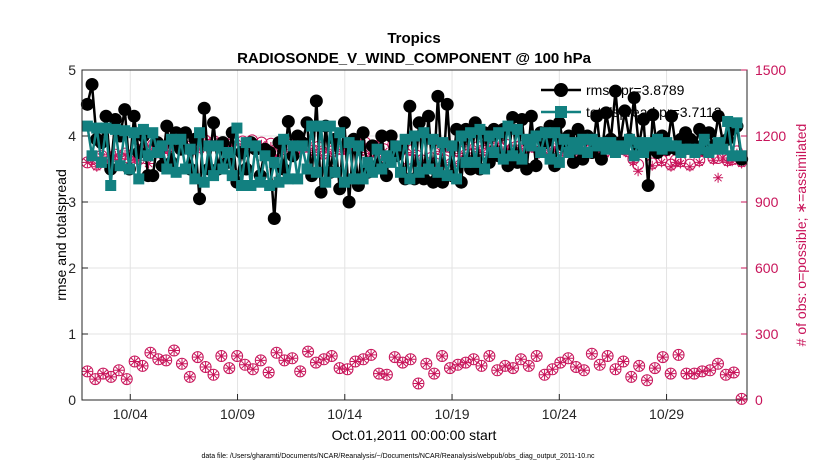  Describe the element at coordinates (414, 435) in the screenshot. I see `x-axis-label: Oct.01,2011 00:00:00 start` at that location.